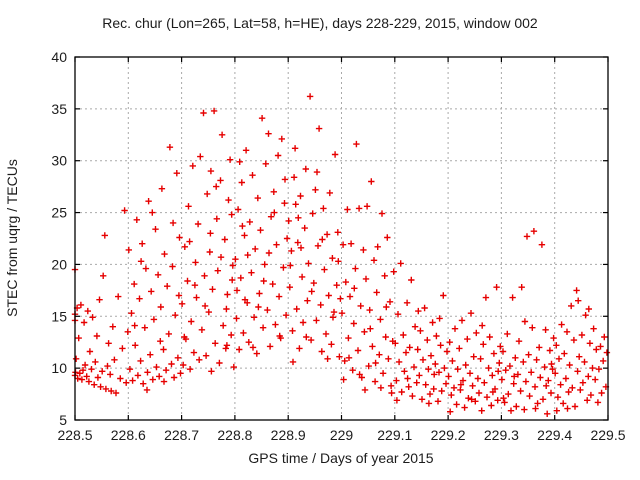 The image size is (640, 480). I want to click on y-tick-label: 10, so click(59, 368).